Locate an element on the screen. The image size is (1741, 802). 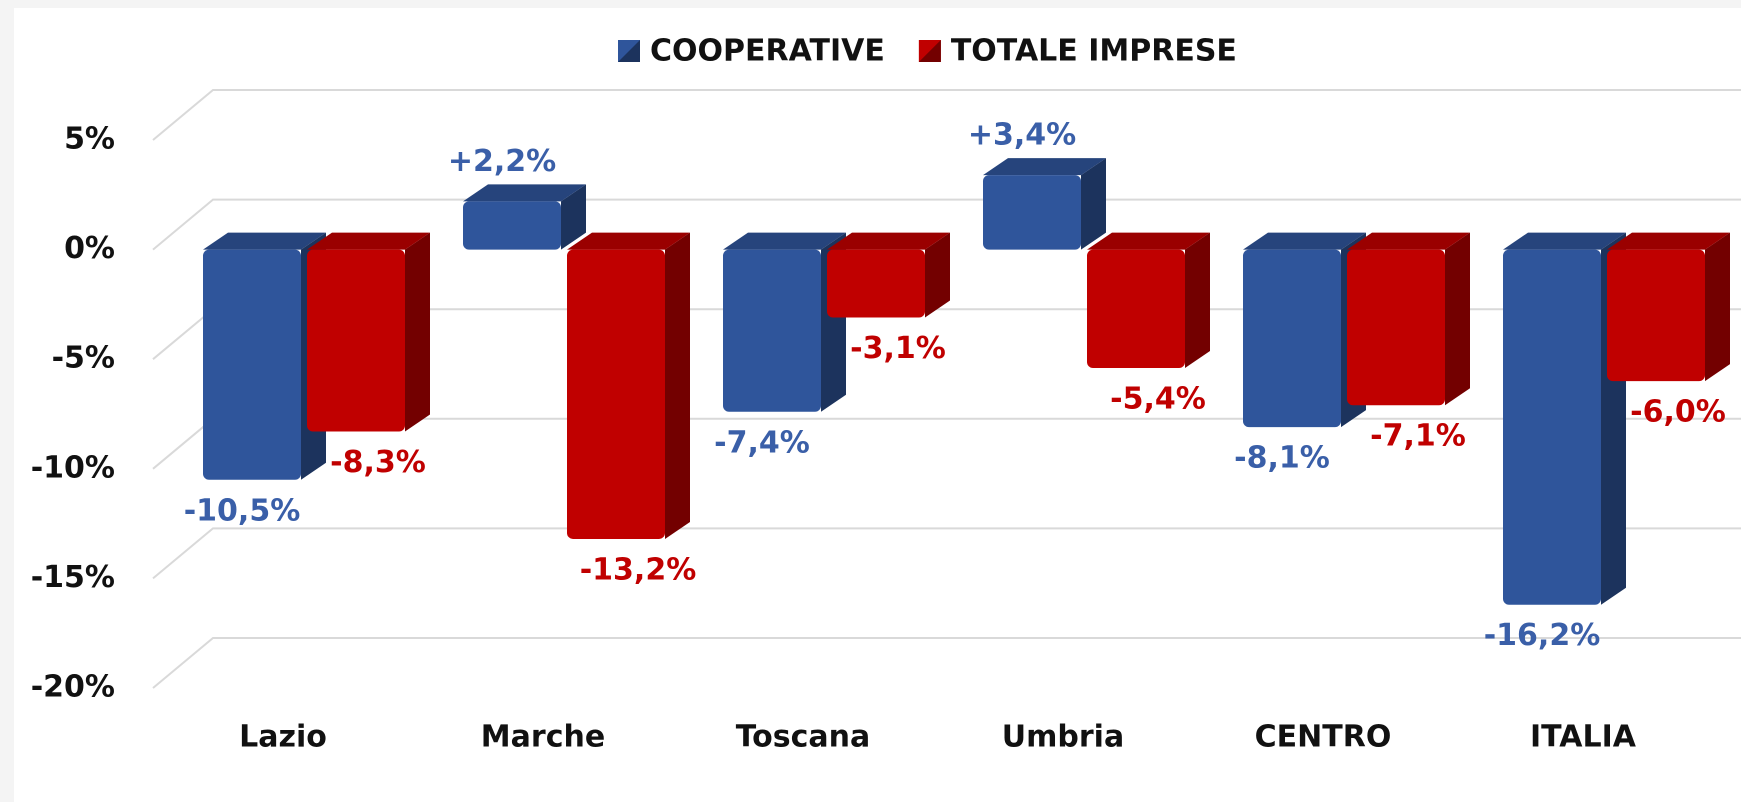
value-label: -7,1% is located at coordinates (1418, 436).